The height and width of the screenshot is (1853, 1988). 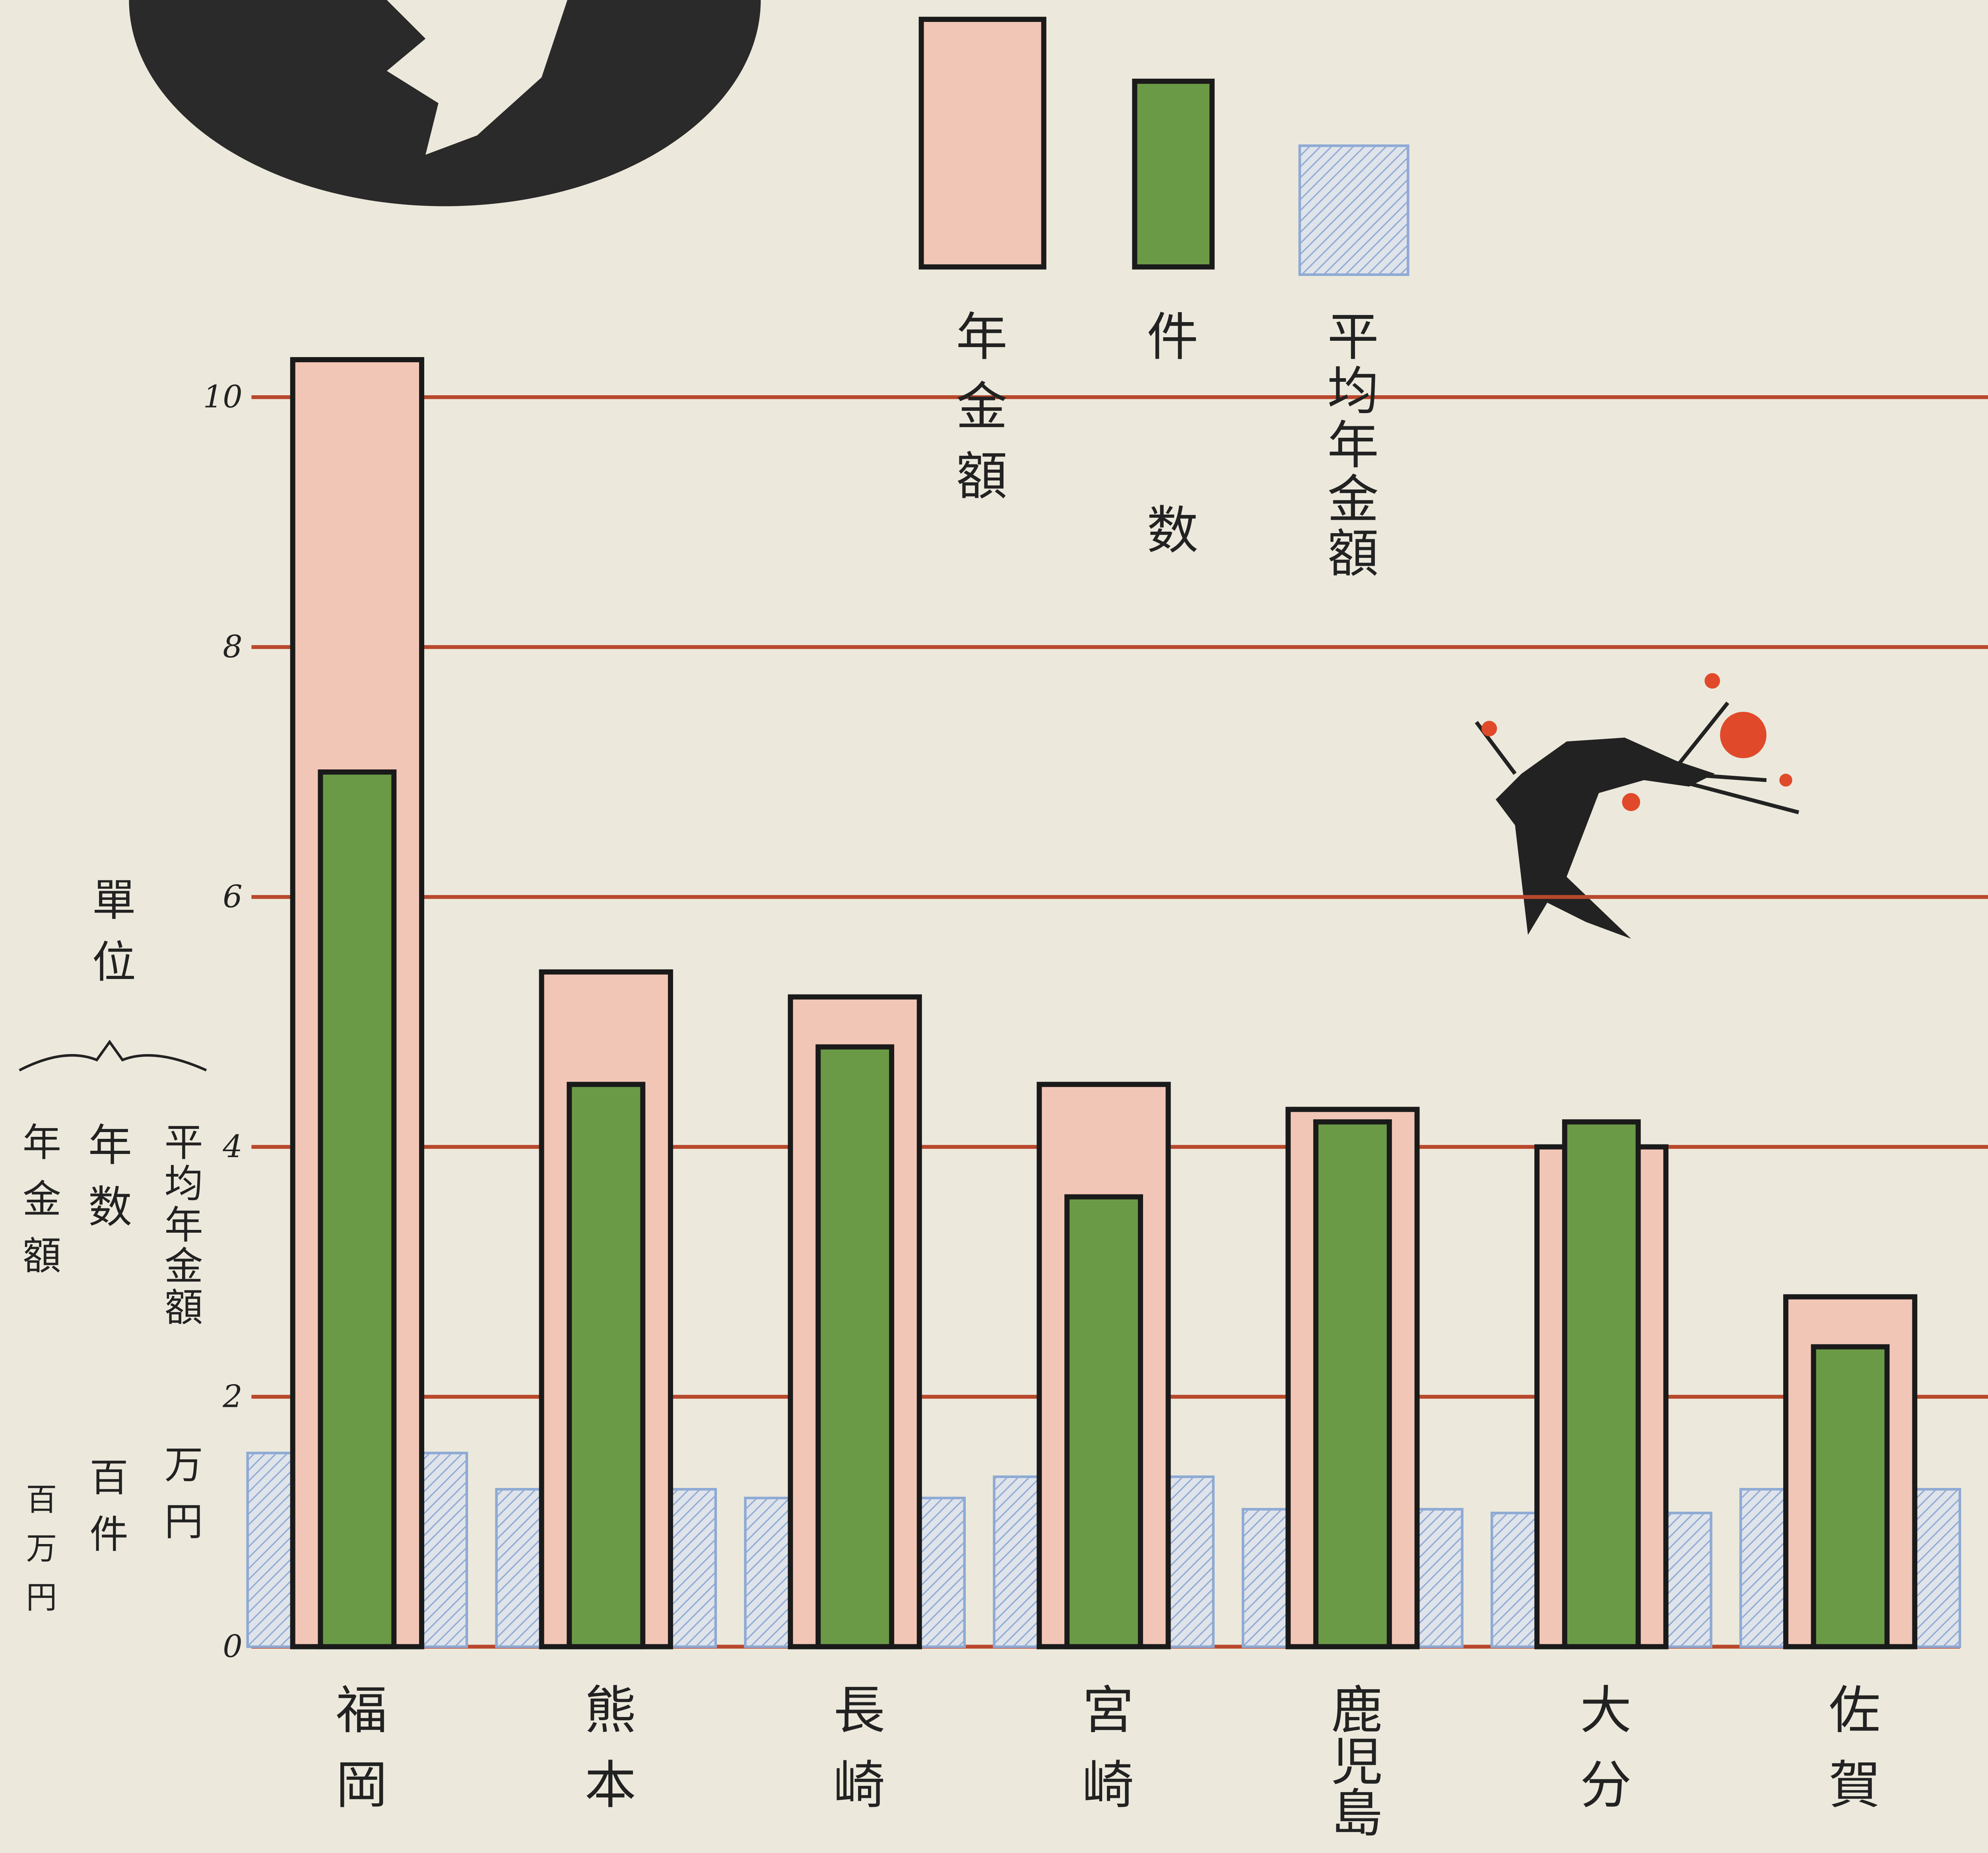 What do you see at coordinates (1352, 1760) in the screenshot?
I see `x-tick-label: 鹿児島` at bounding box center [1352, 1760].